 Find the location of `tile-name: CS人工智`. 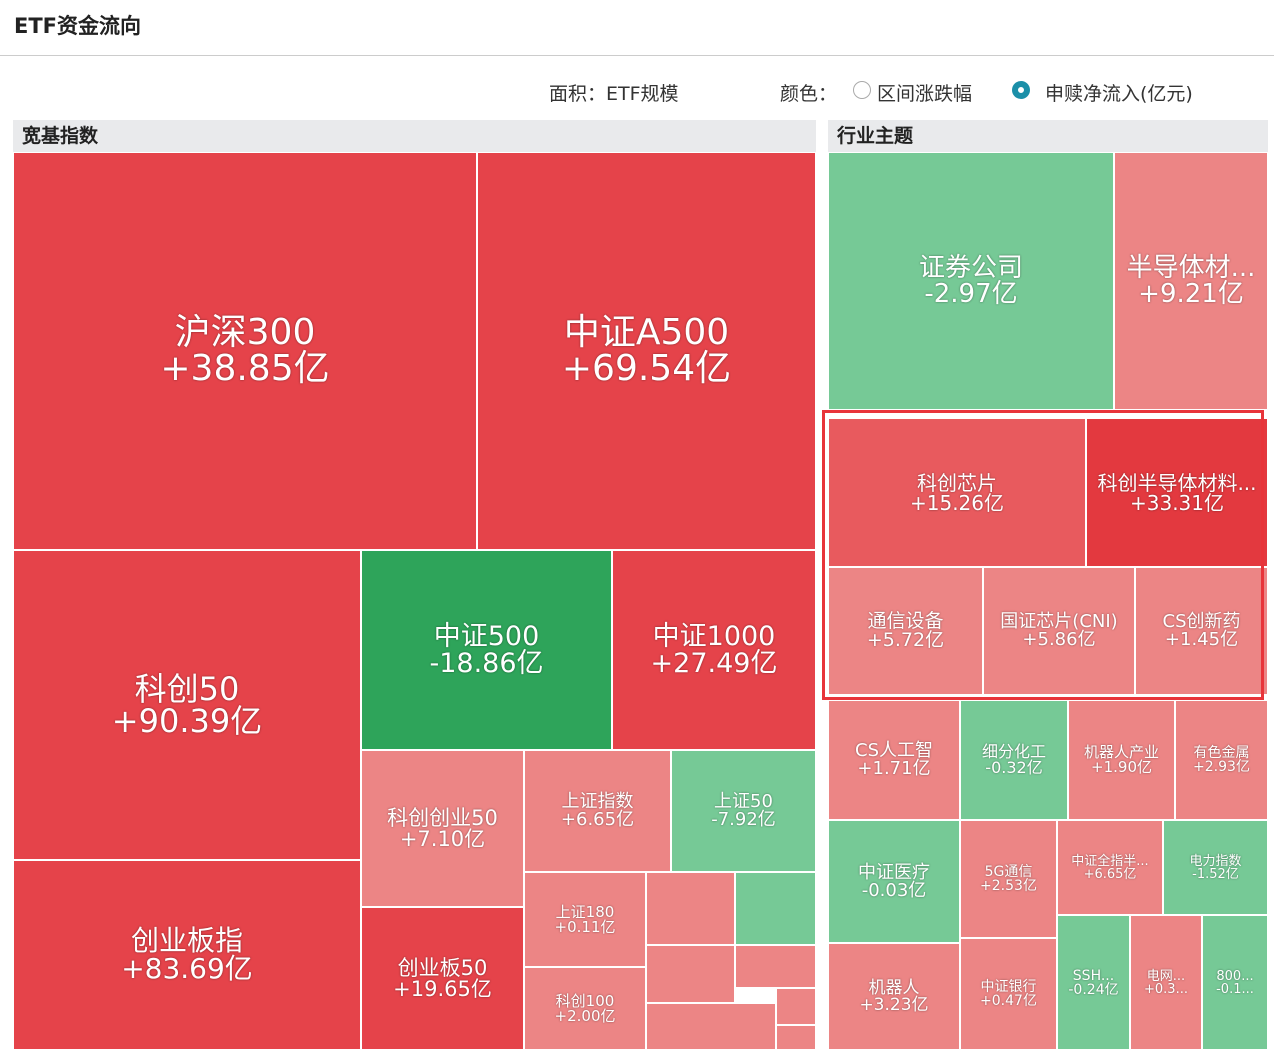

tile-name: CS人工智 is located at coordinates (894, 750).